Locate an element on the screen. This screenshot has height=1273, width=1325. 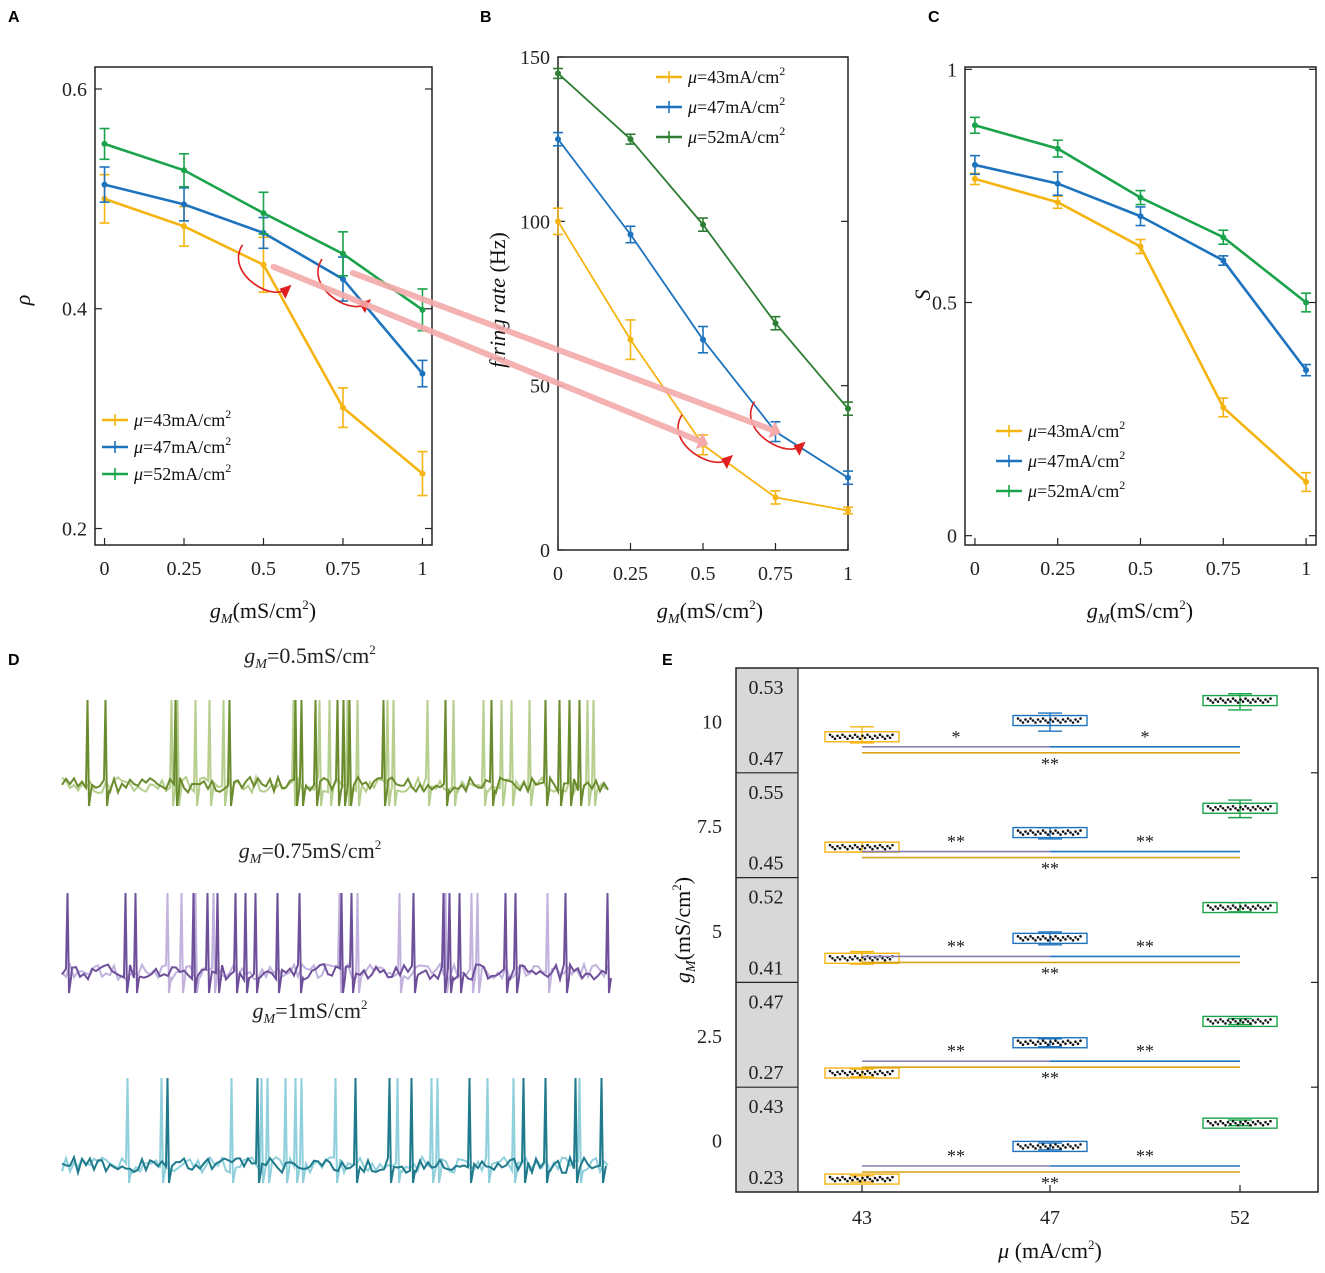
y-tick-label: 50 is located at coordinates (540, 387).